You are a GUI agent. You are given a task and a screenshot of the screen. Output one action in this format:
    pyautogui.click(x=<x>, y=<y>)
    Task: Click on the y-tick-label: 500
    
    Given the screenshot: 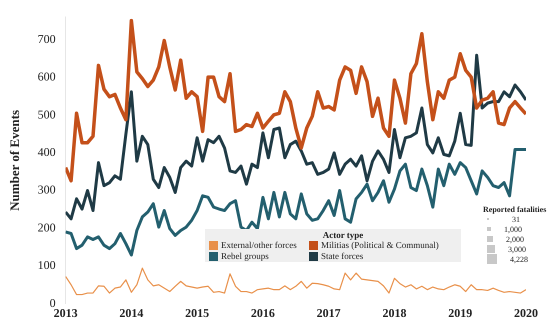 What is the action you would take?
    pyautogui.click(x=47, y=114)
    